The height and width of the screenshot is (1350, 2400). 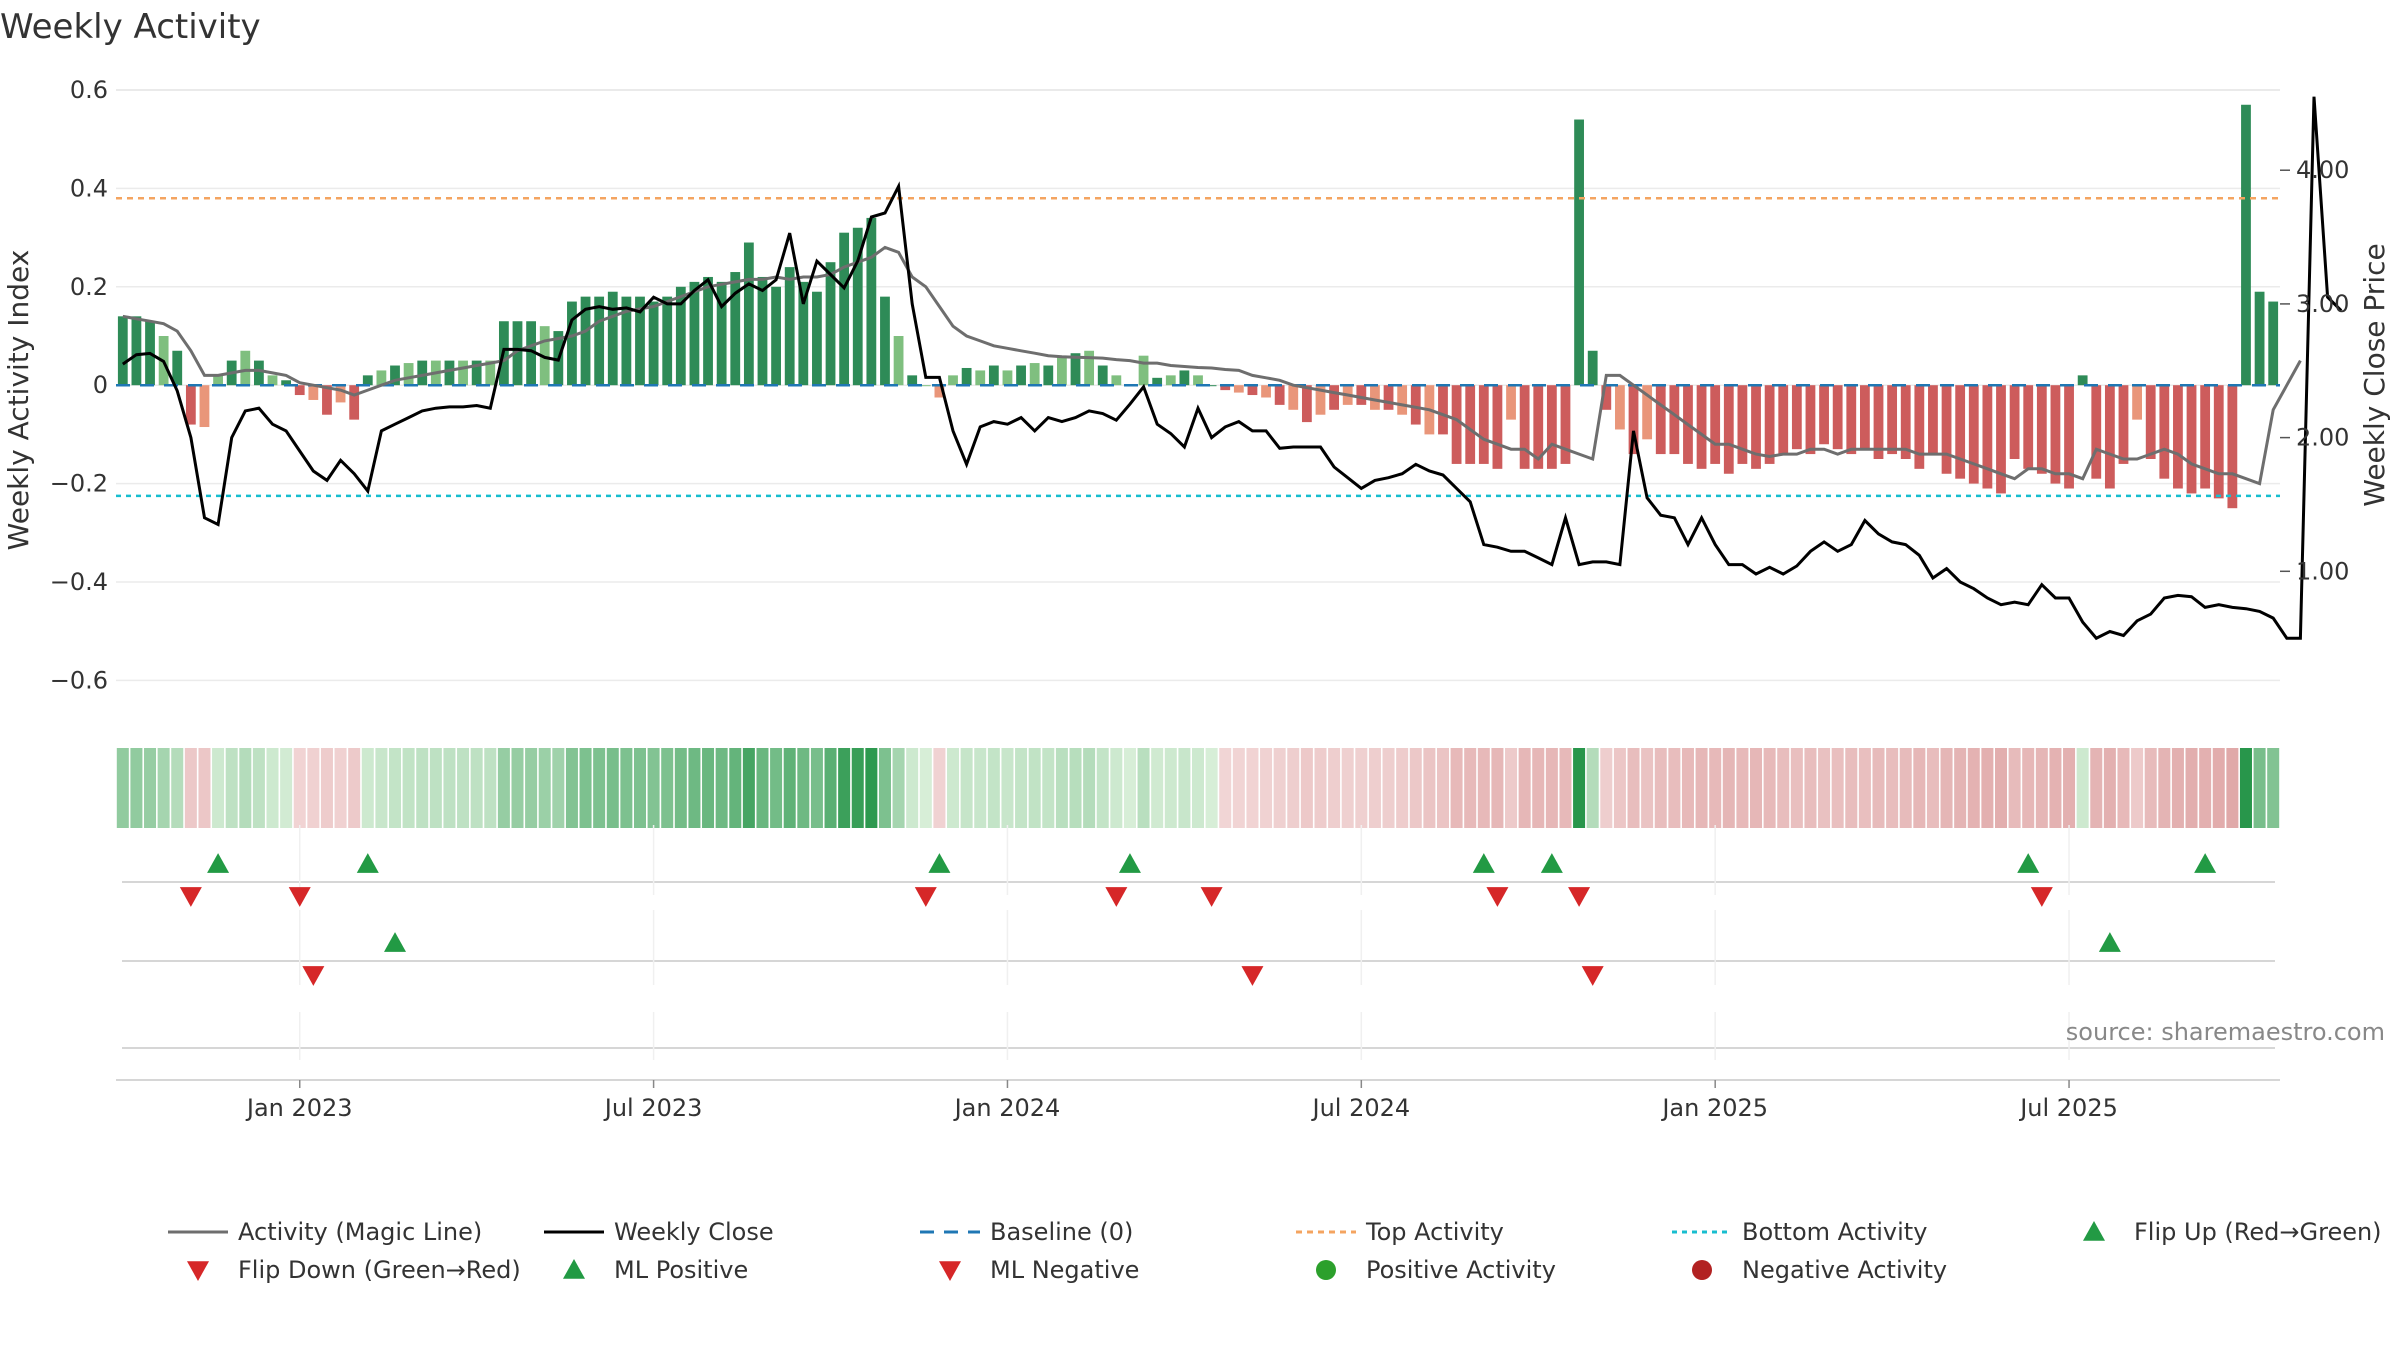 I want to click on right-axis-label: Weekly Close Price, so click(x=2374, y=374).